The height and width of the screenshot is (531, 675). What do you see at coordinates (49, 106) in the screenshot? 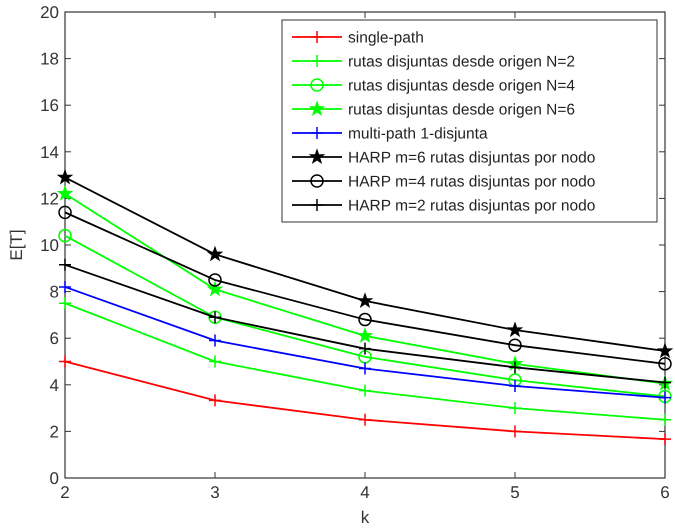
I see `y-tick-label: 16` at bounding box center [49, 106].